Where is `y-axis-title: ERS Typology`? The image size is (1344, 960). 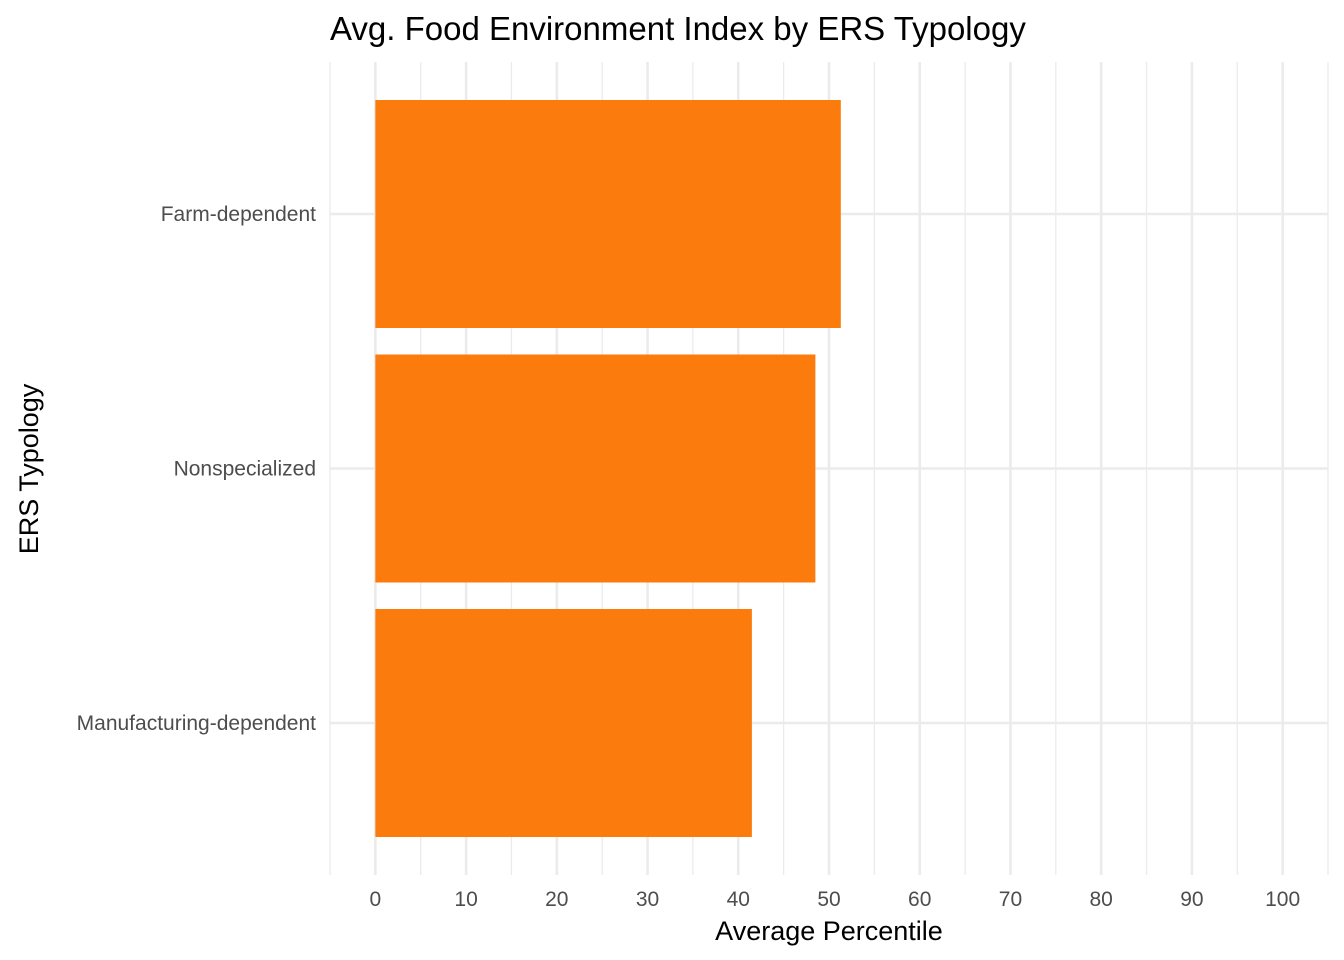 y-axis-title: ERS Typology is located at coordinates (29, 468).